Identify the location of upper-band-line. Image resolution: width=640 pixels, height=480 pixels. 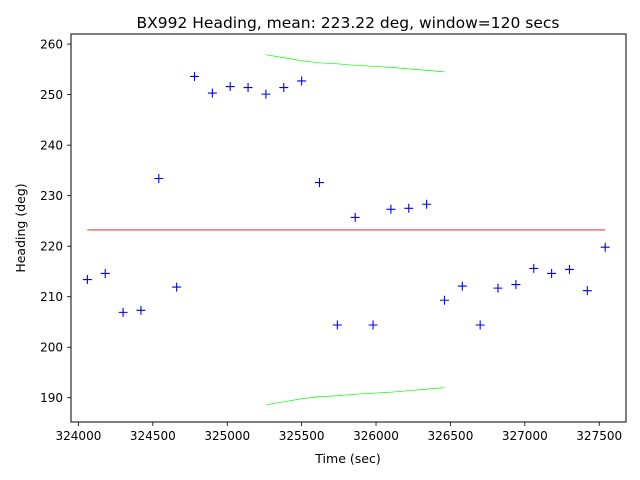
(355, 63).